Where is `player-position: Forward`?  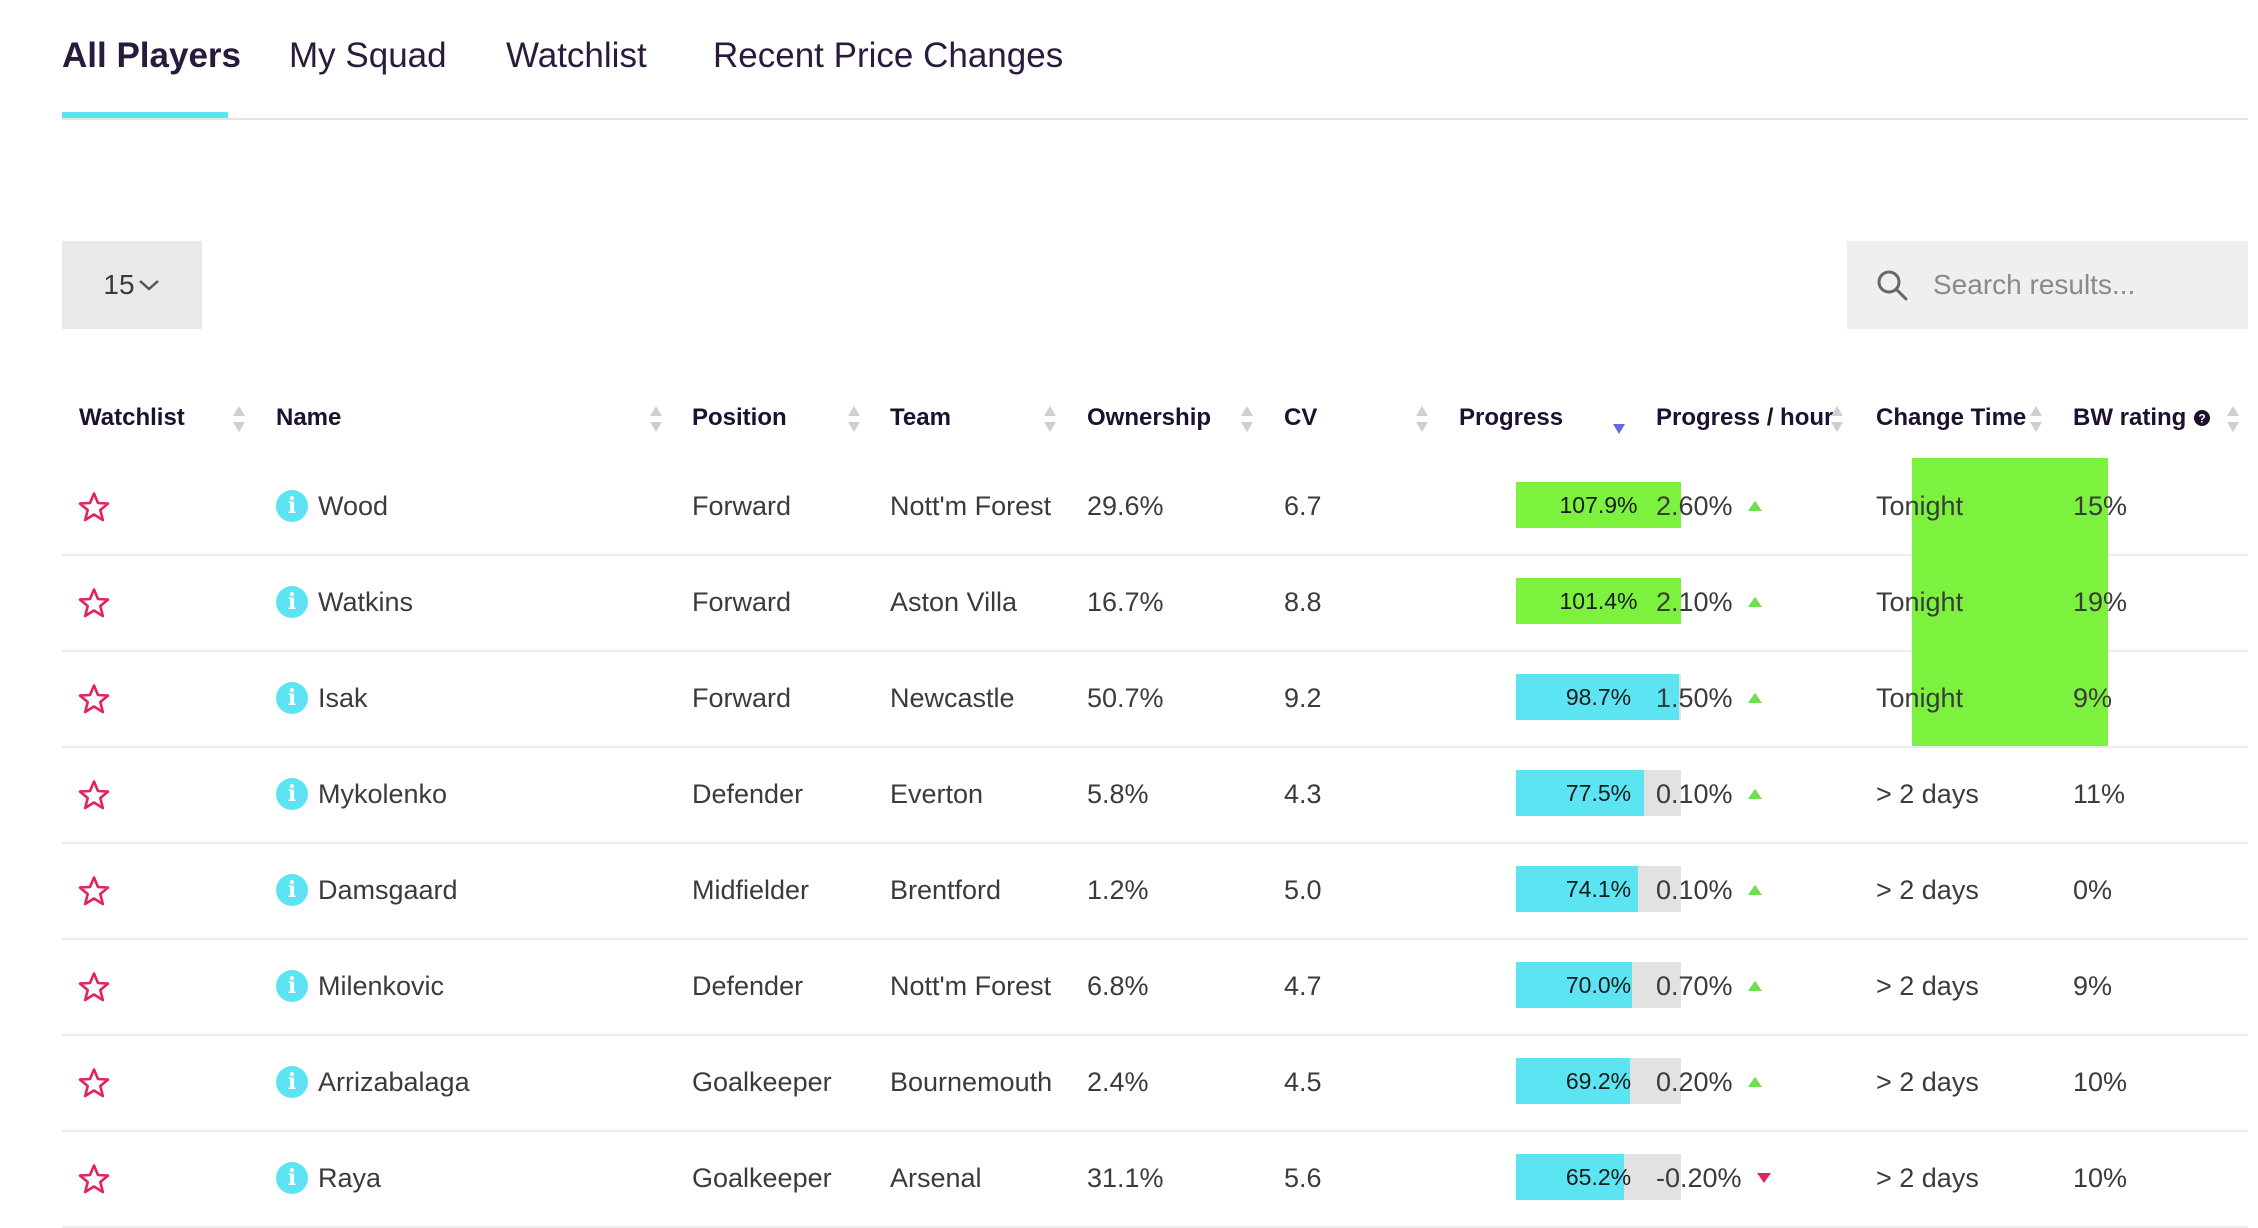
player-position: Forward is located at coordinates (742, 697).